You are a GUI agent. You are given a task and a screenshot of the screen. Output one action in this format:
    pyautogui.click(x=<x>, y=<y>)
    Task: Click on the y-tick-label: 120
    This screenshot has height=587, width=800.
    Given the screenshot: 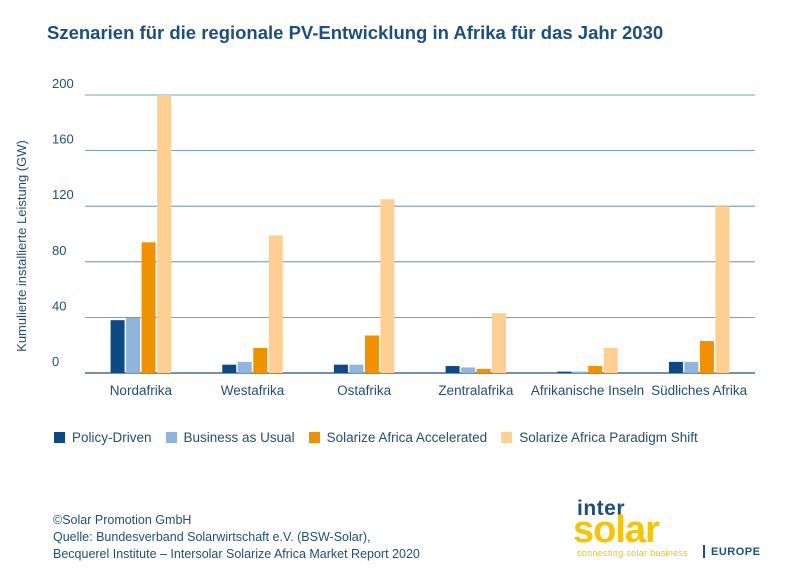 What is the action you would take?
    pyautogui.click(x=63, y=194)
    